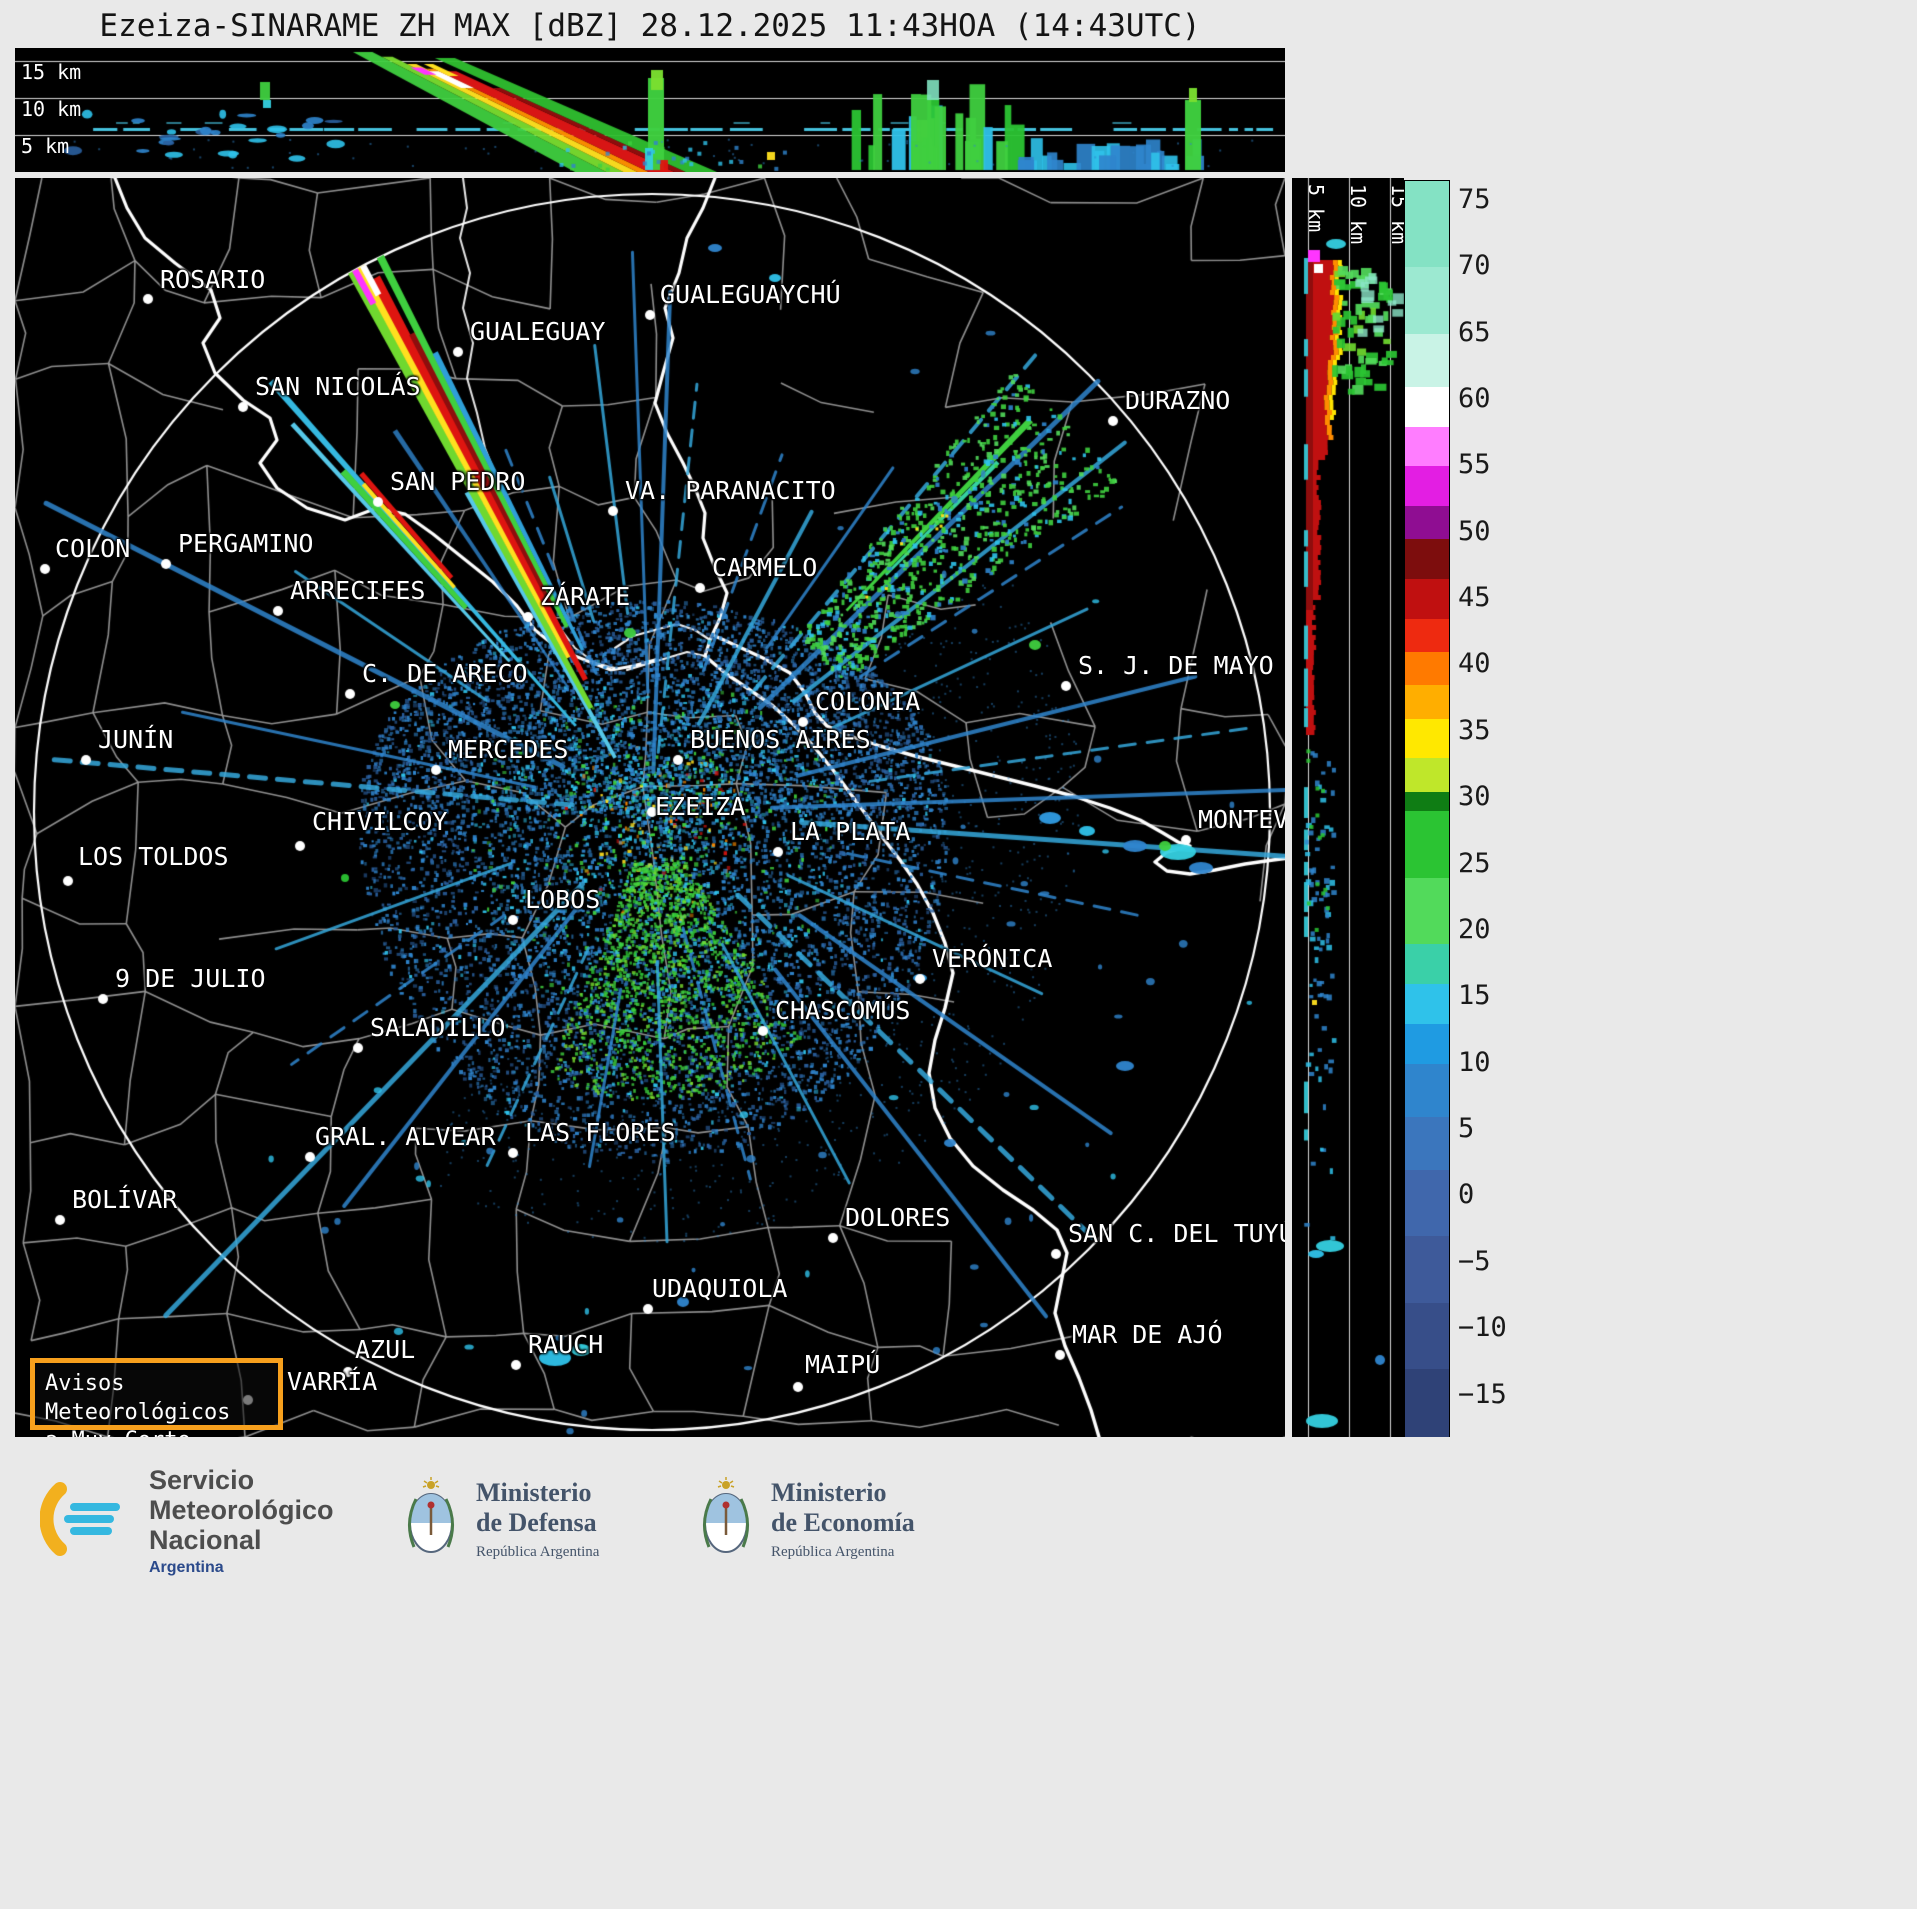  What do you see at coordinates (1474, 797) in the screenshot?
I see `colorbar-tick-label: 30` at bounding box center [1474, 797].